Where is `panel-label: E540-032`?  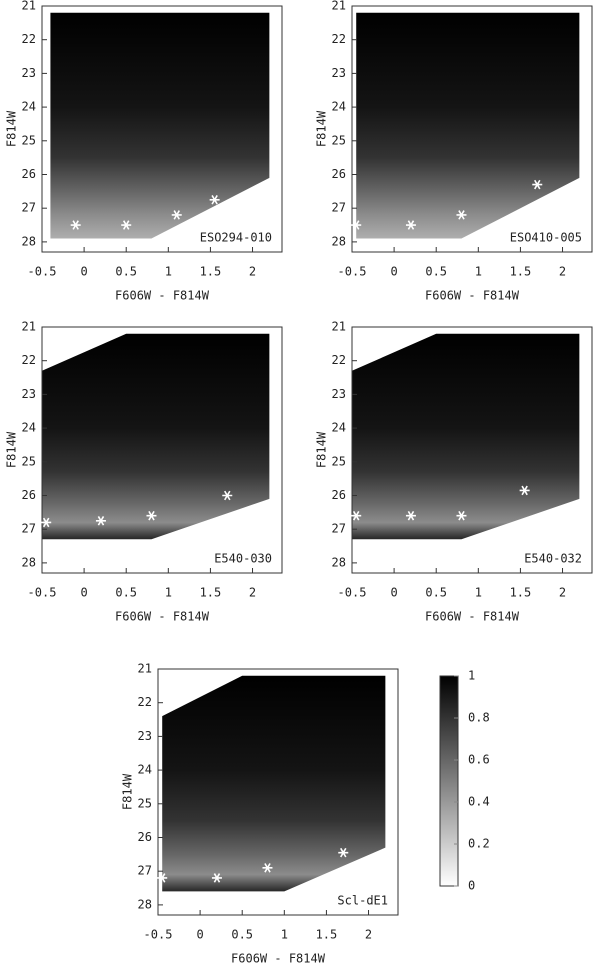
panel-label: E540-032 is located at coordinates (553, 559).